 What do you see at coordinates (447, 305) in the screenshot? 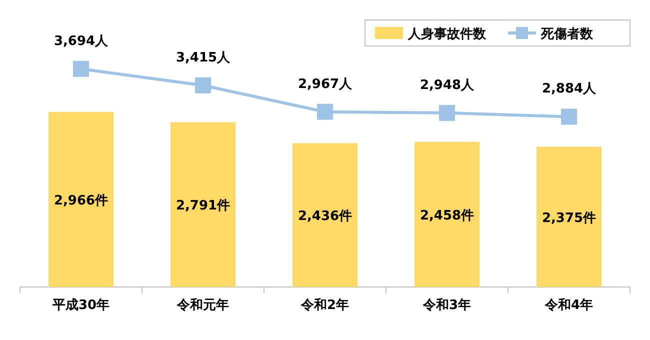
I see `x-tick-label: 令和3年` at bounding box center [447, 305].